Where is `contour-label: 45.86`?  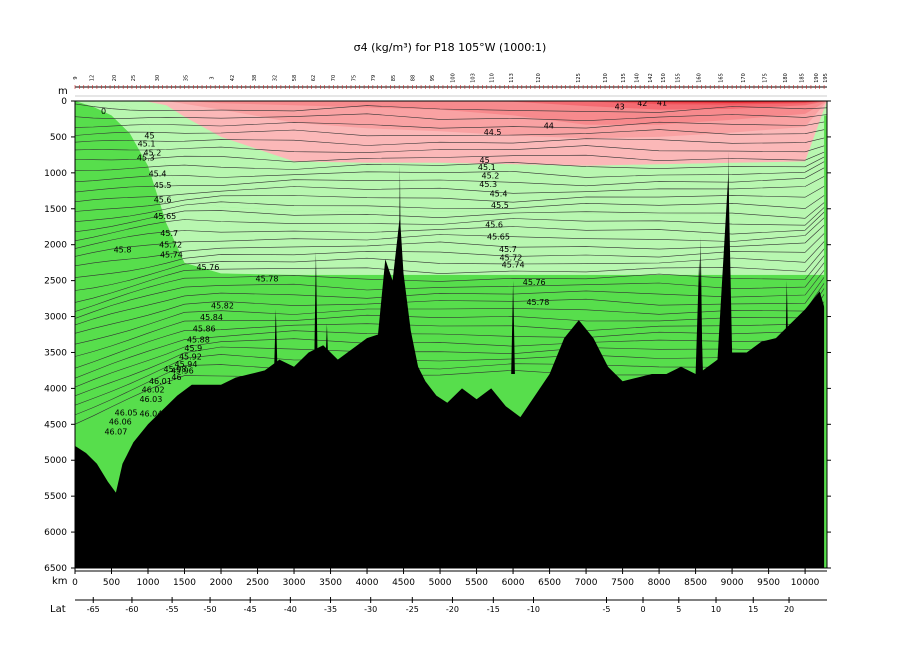 contour-label: 45.86 is located at coordinates (204, 329).